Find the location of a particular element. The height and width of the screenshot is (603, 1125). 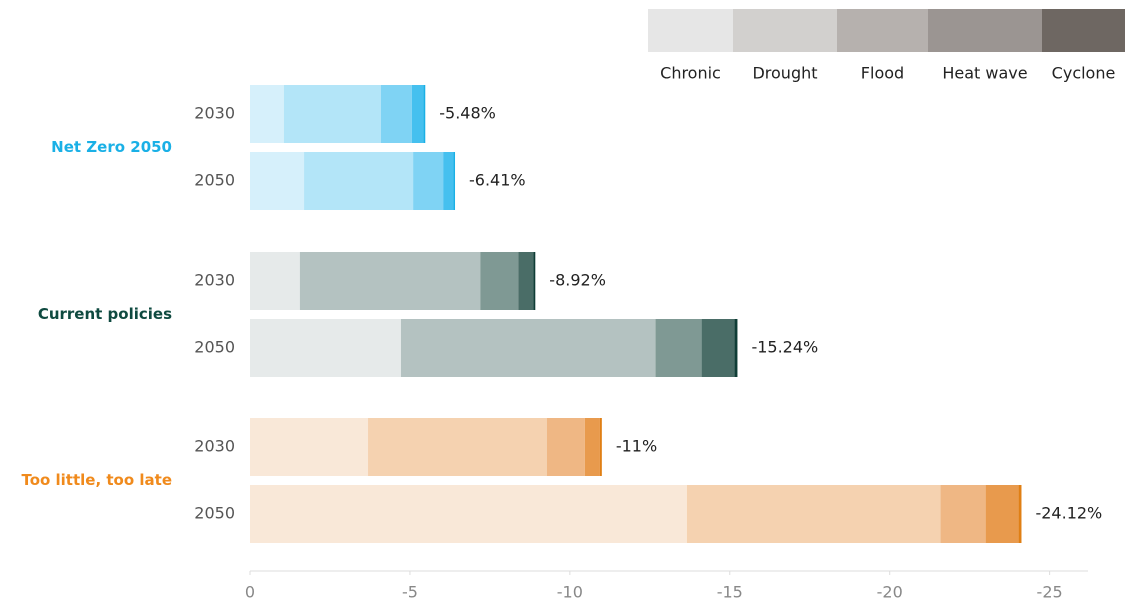

total-label: -8.92% is located at coordinates (577, 280).